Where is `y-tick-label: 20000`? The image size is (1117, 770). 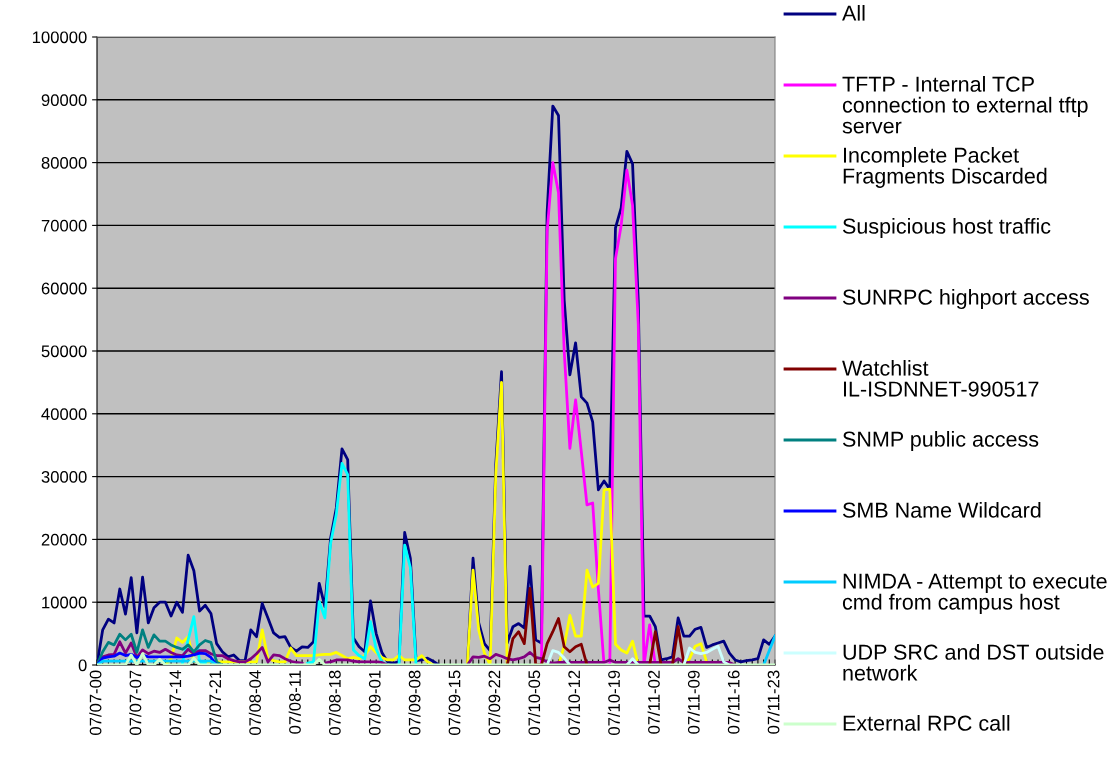 y-tick-label: 20000 is located at coordinates (64, 539).